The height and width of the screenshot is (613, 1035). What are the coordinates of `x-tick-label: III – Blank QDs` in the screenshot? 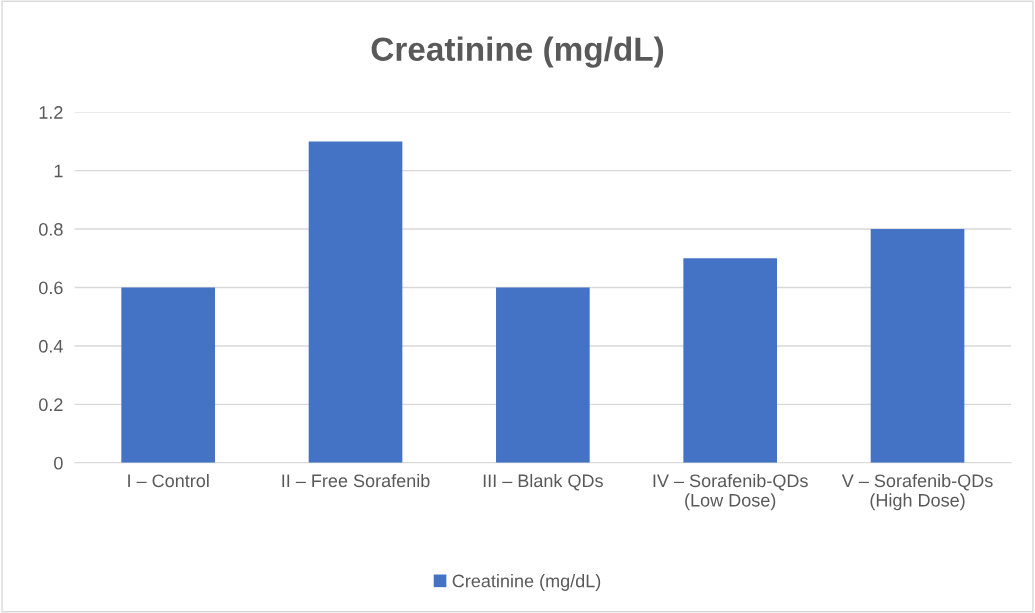 It's located at (543, 482).